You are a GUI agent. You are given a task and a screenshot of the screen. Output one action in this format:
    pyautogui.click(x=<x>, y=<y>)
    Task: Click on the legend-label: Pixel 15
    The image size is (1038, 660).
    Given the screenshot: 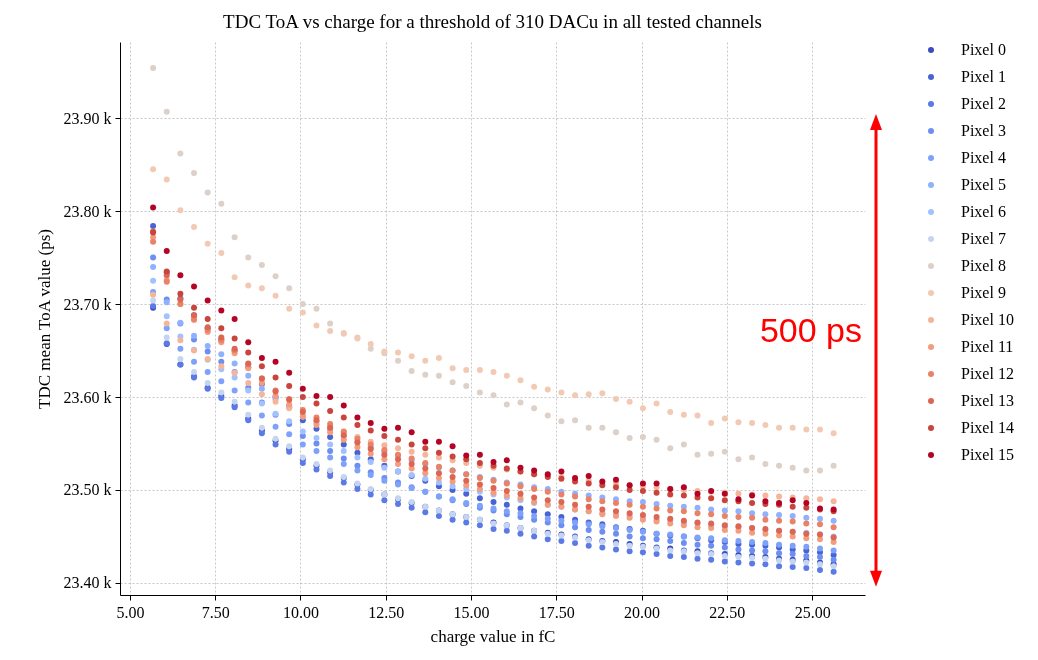 What is the action you would take?
    pyautogui.click(x=987, y=454)
    